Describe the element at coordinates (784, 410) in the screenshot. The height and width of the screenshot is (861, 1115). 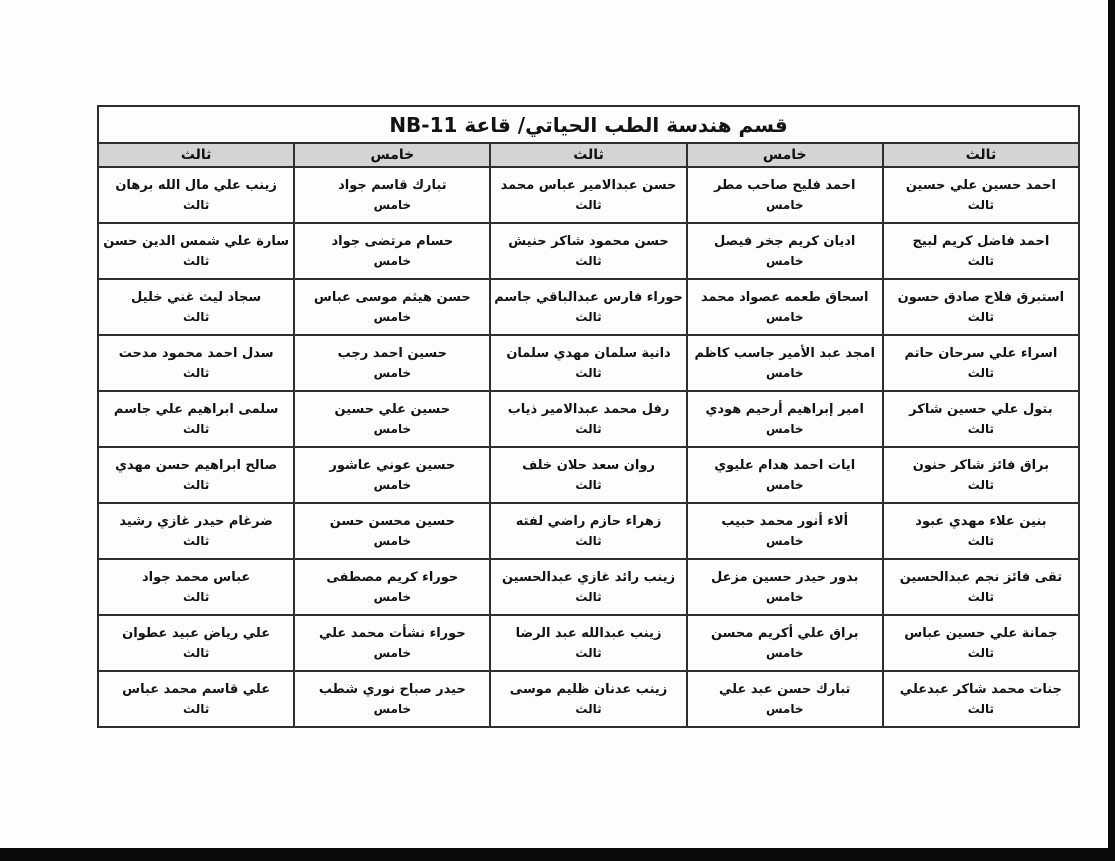
I see `student-name: امير إبراهيم أرحيم هودي` at that location.